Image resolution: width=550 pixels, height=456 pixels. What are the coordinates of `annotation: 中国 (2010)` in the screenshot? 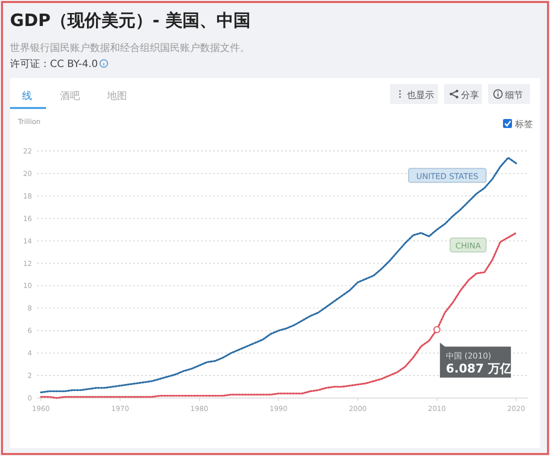 It's located at (469, 356).